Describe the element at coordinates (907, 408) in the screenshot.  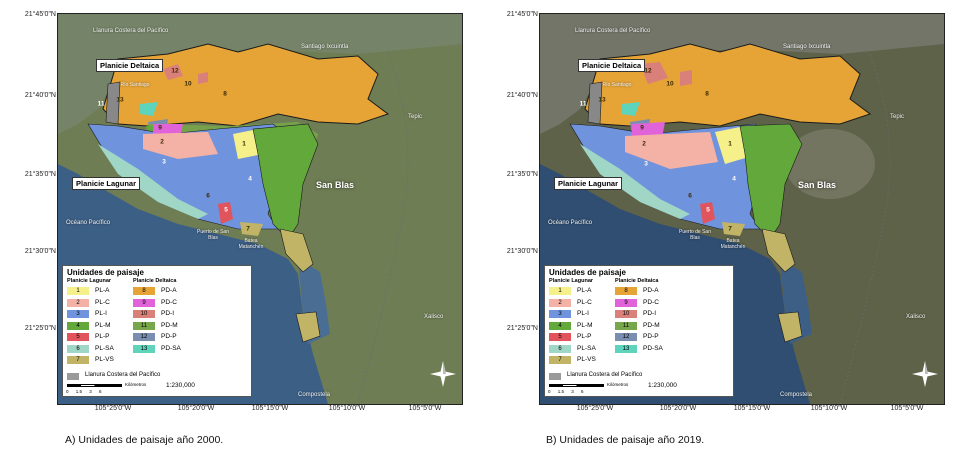
I see `lon-label: 105°5'0"W` at that location.